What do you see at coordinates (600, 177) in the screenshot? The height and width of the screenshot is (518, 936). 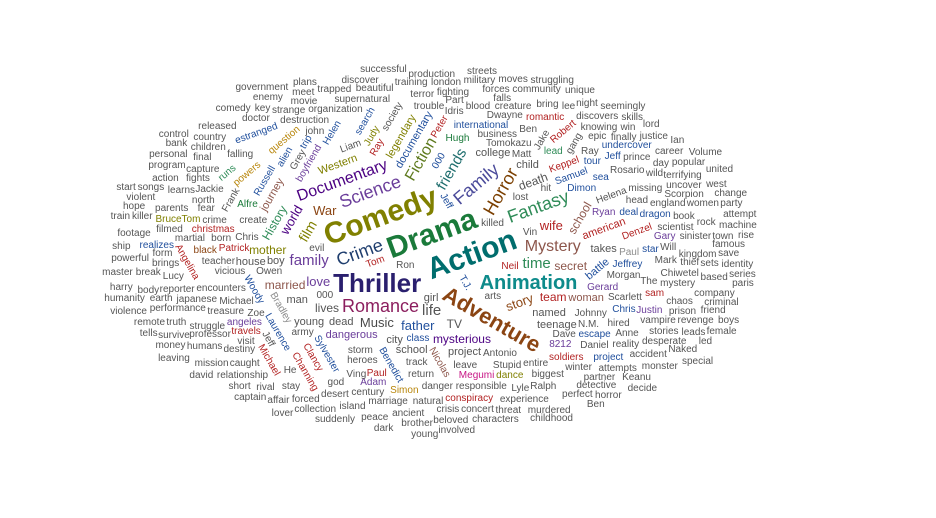 I see `cloud-word: sea` at bounding box center [600, 177].